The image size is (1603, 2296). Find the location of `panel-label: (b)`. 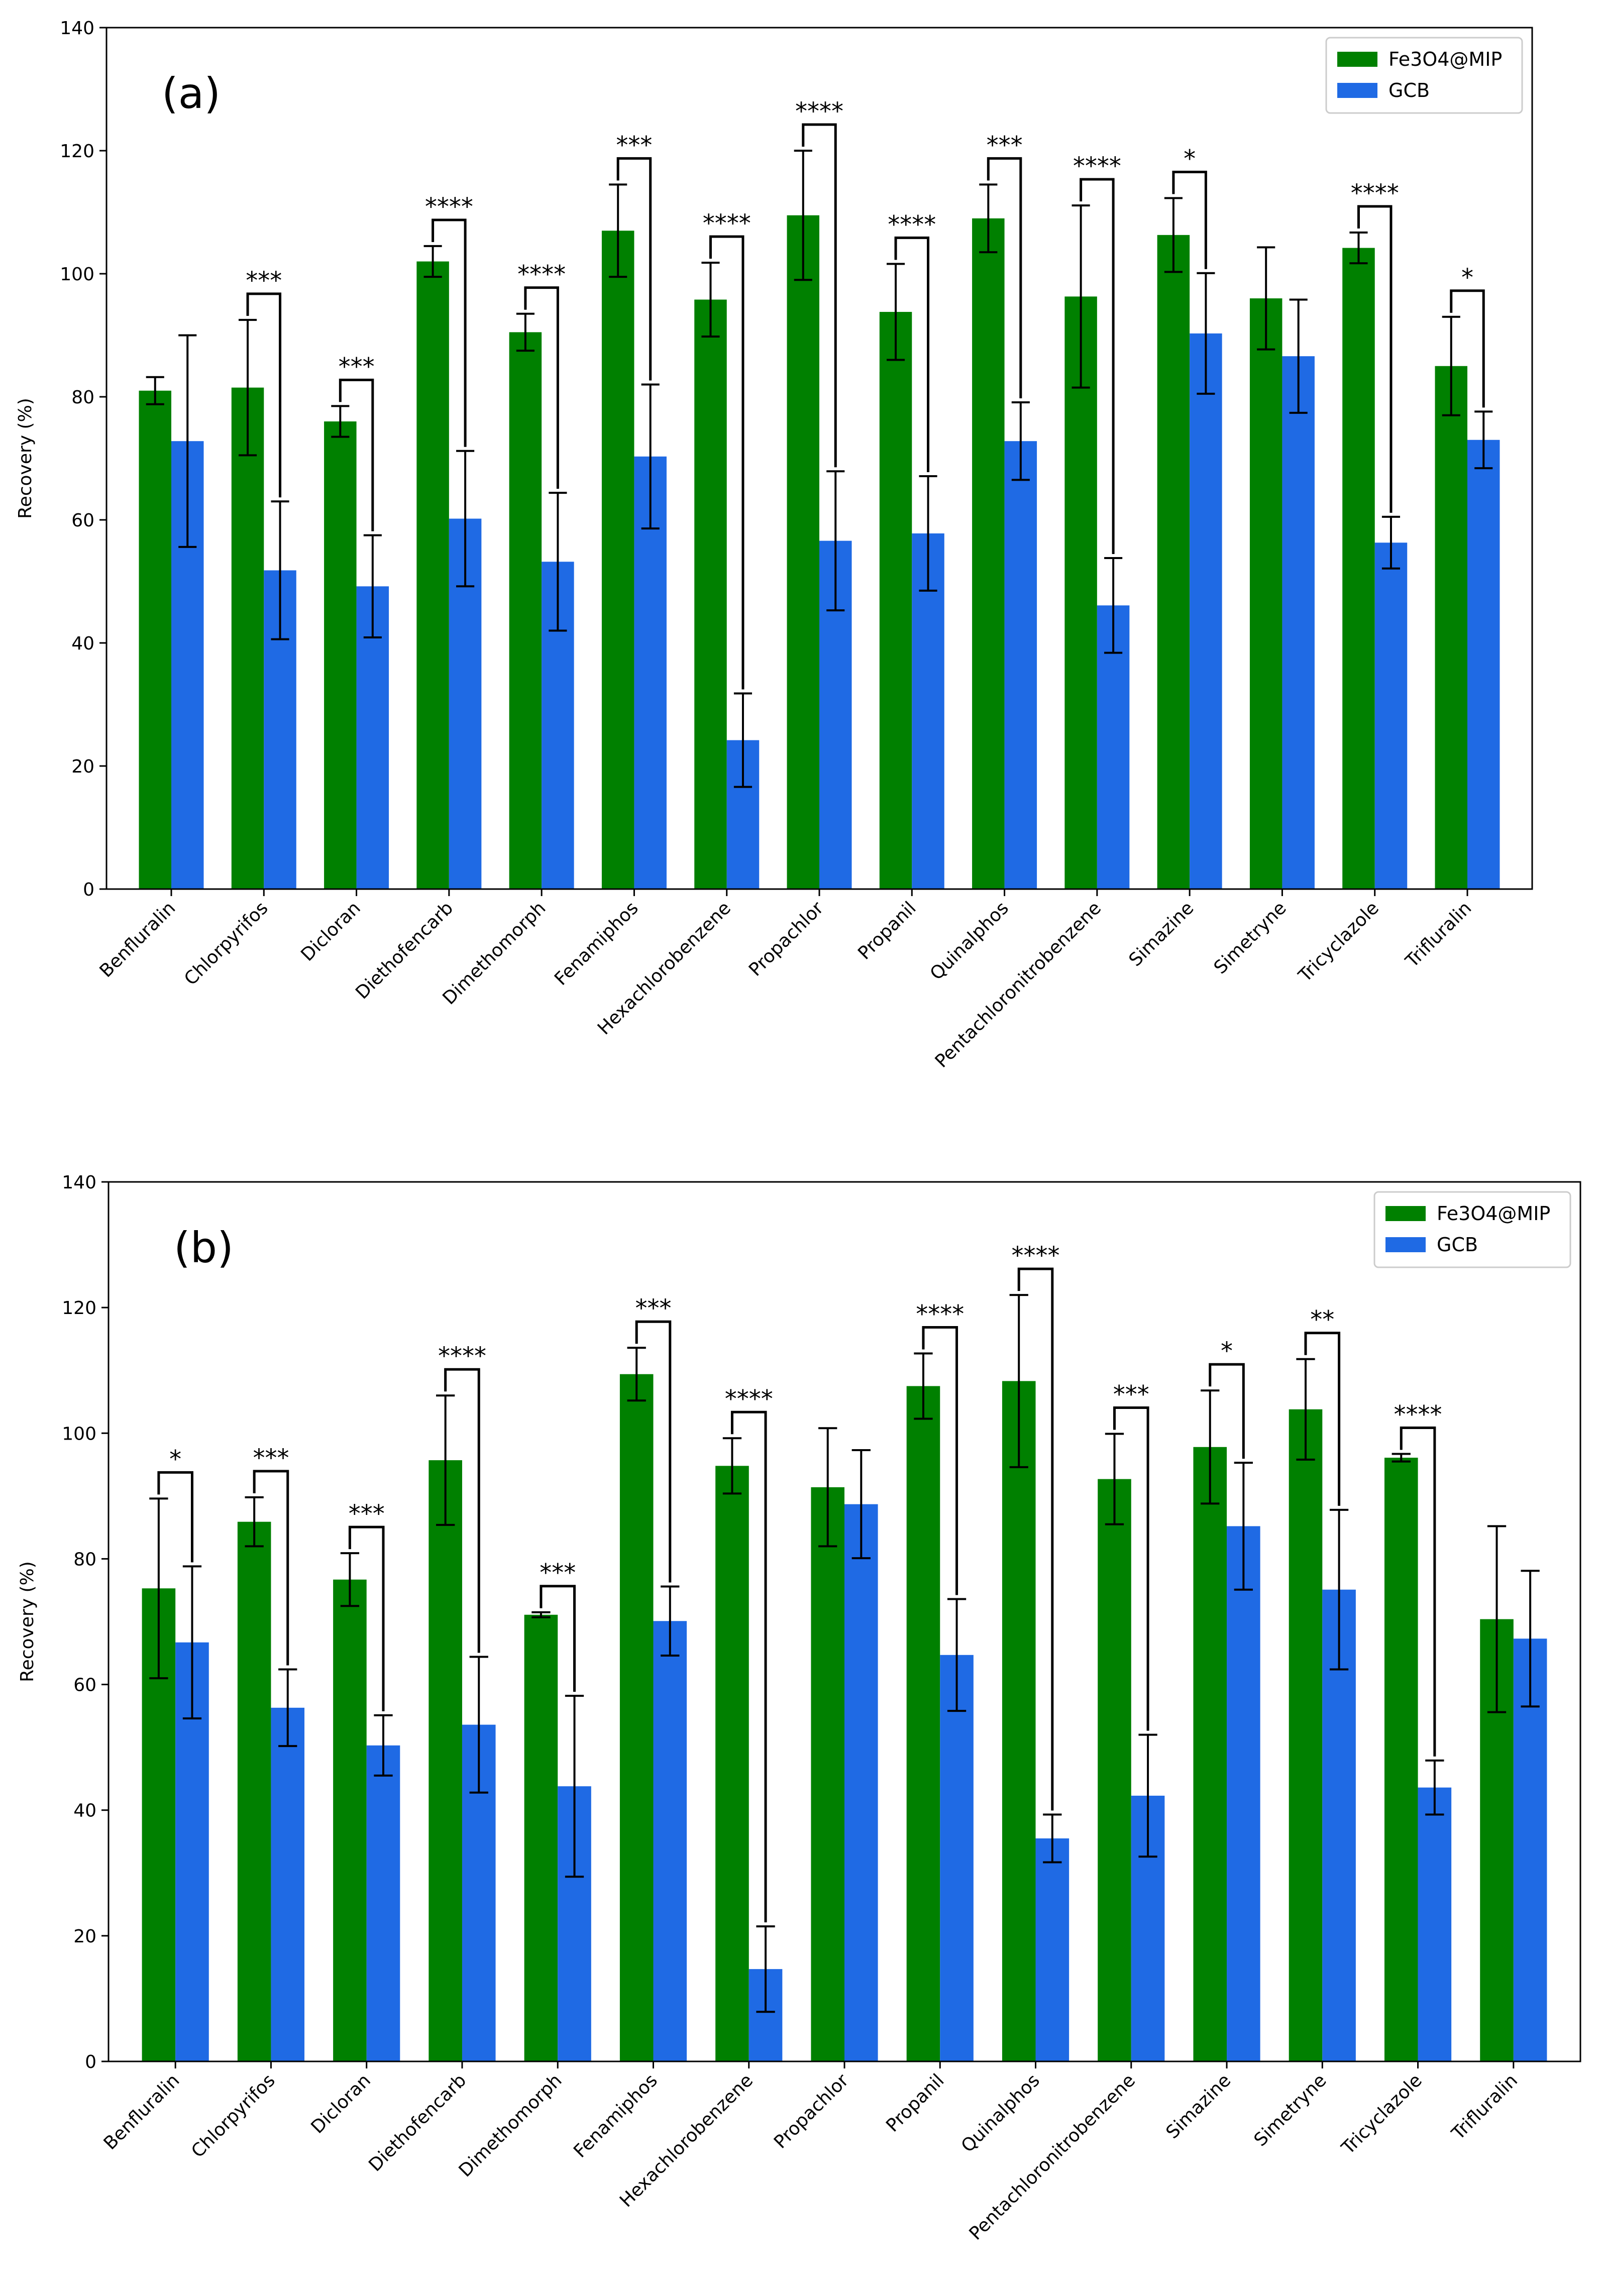

panel-label: (b) is located at coordinates (204, 1247).